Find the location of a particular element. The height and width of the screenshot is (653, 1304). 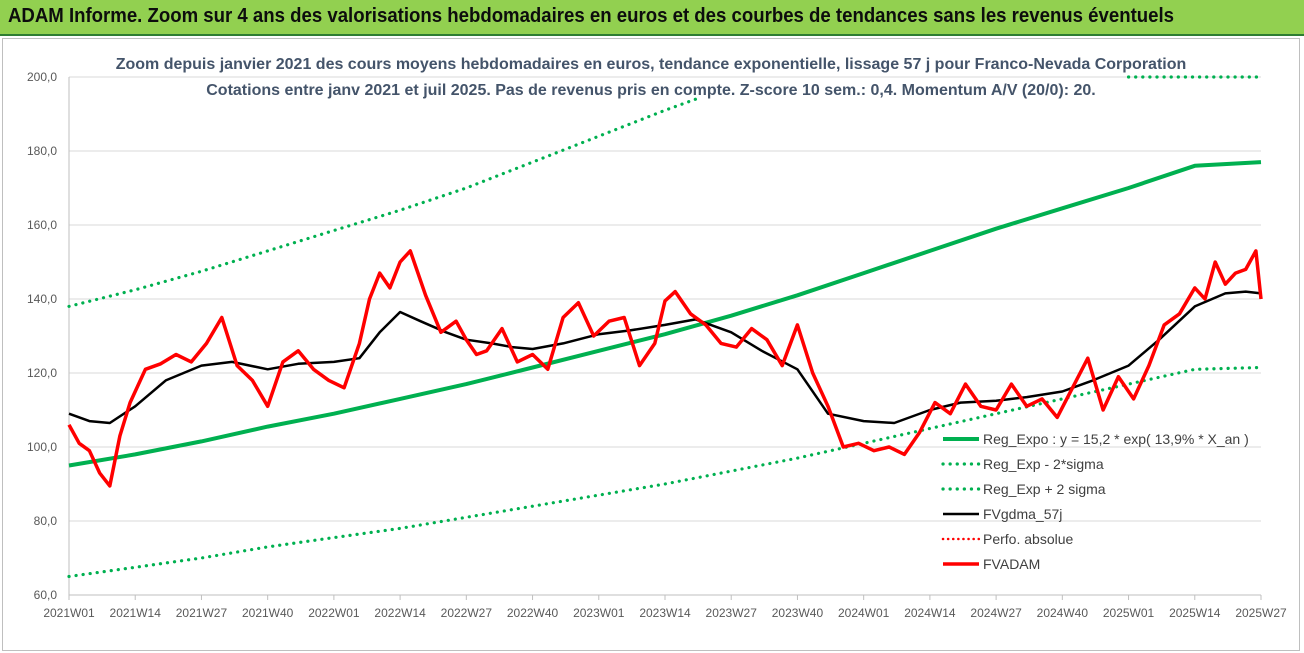

x-tick-label: 2022W27 is located at coordinates (467, 613).